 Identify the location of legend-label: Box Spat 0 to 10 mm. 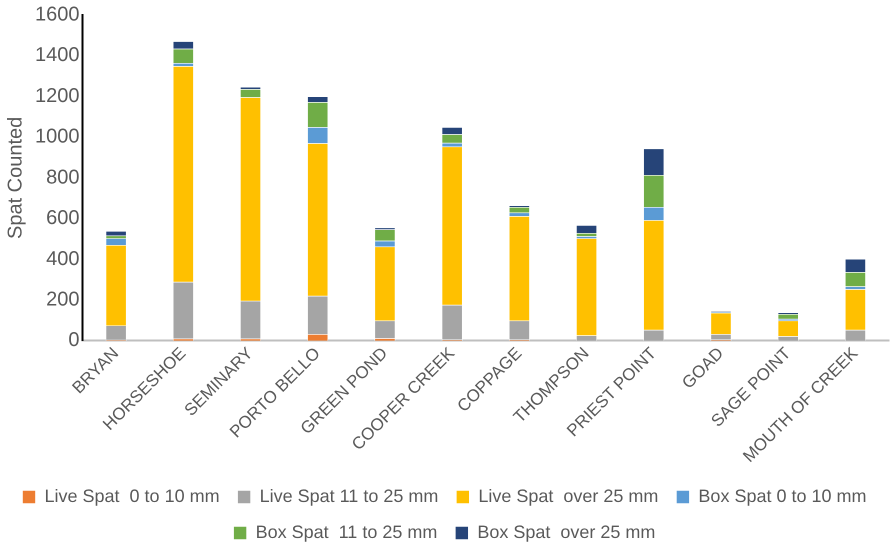
(782, 496).